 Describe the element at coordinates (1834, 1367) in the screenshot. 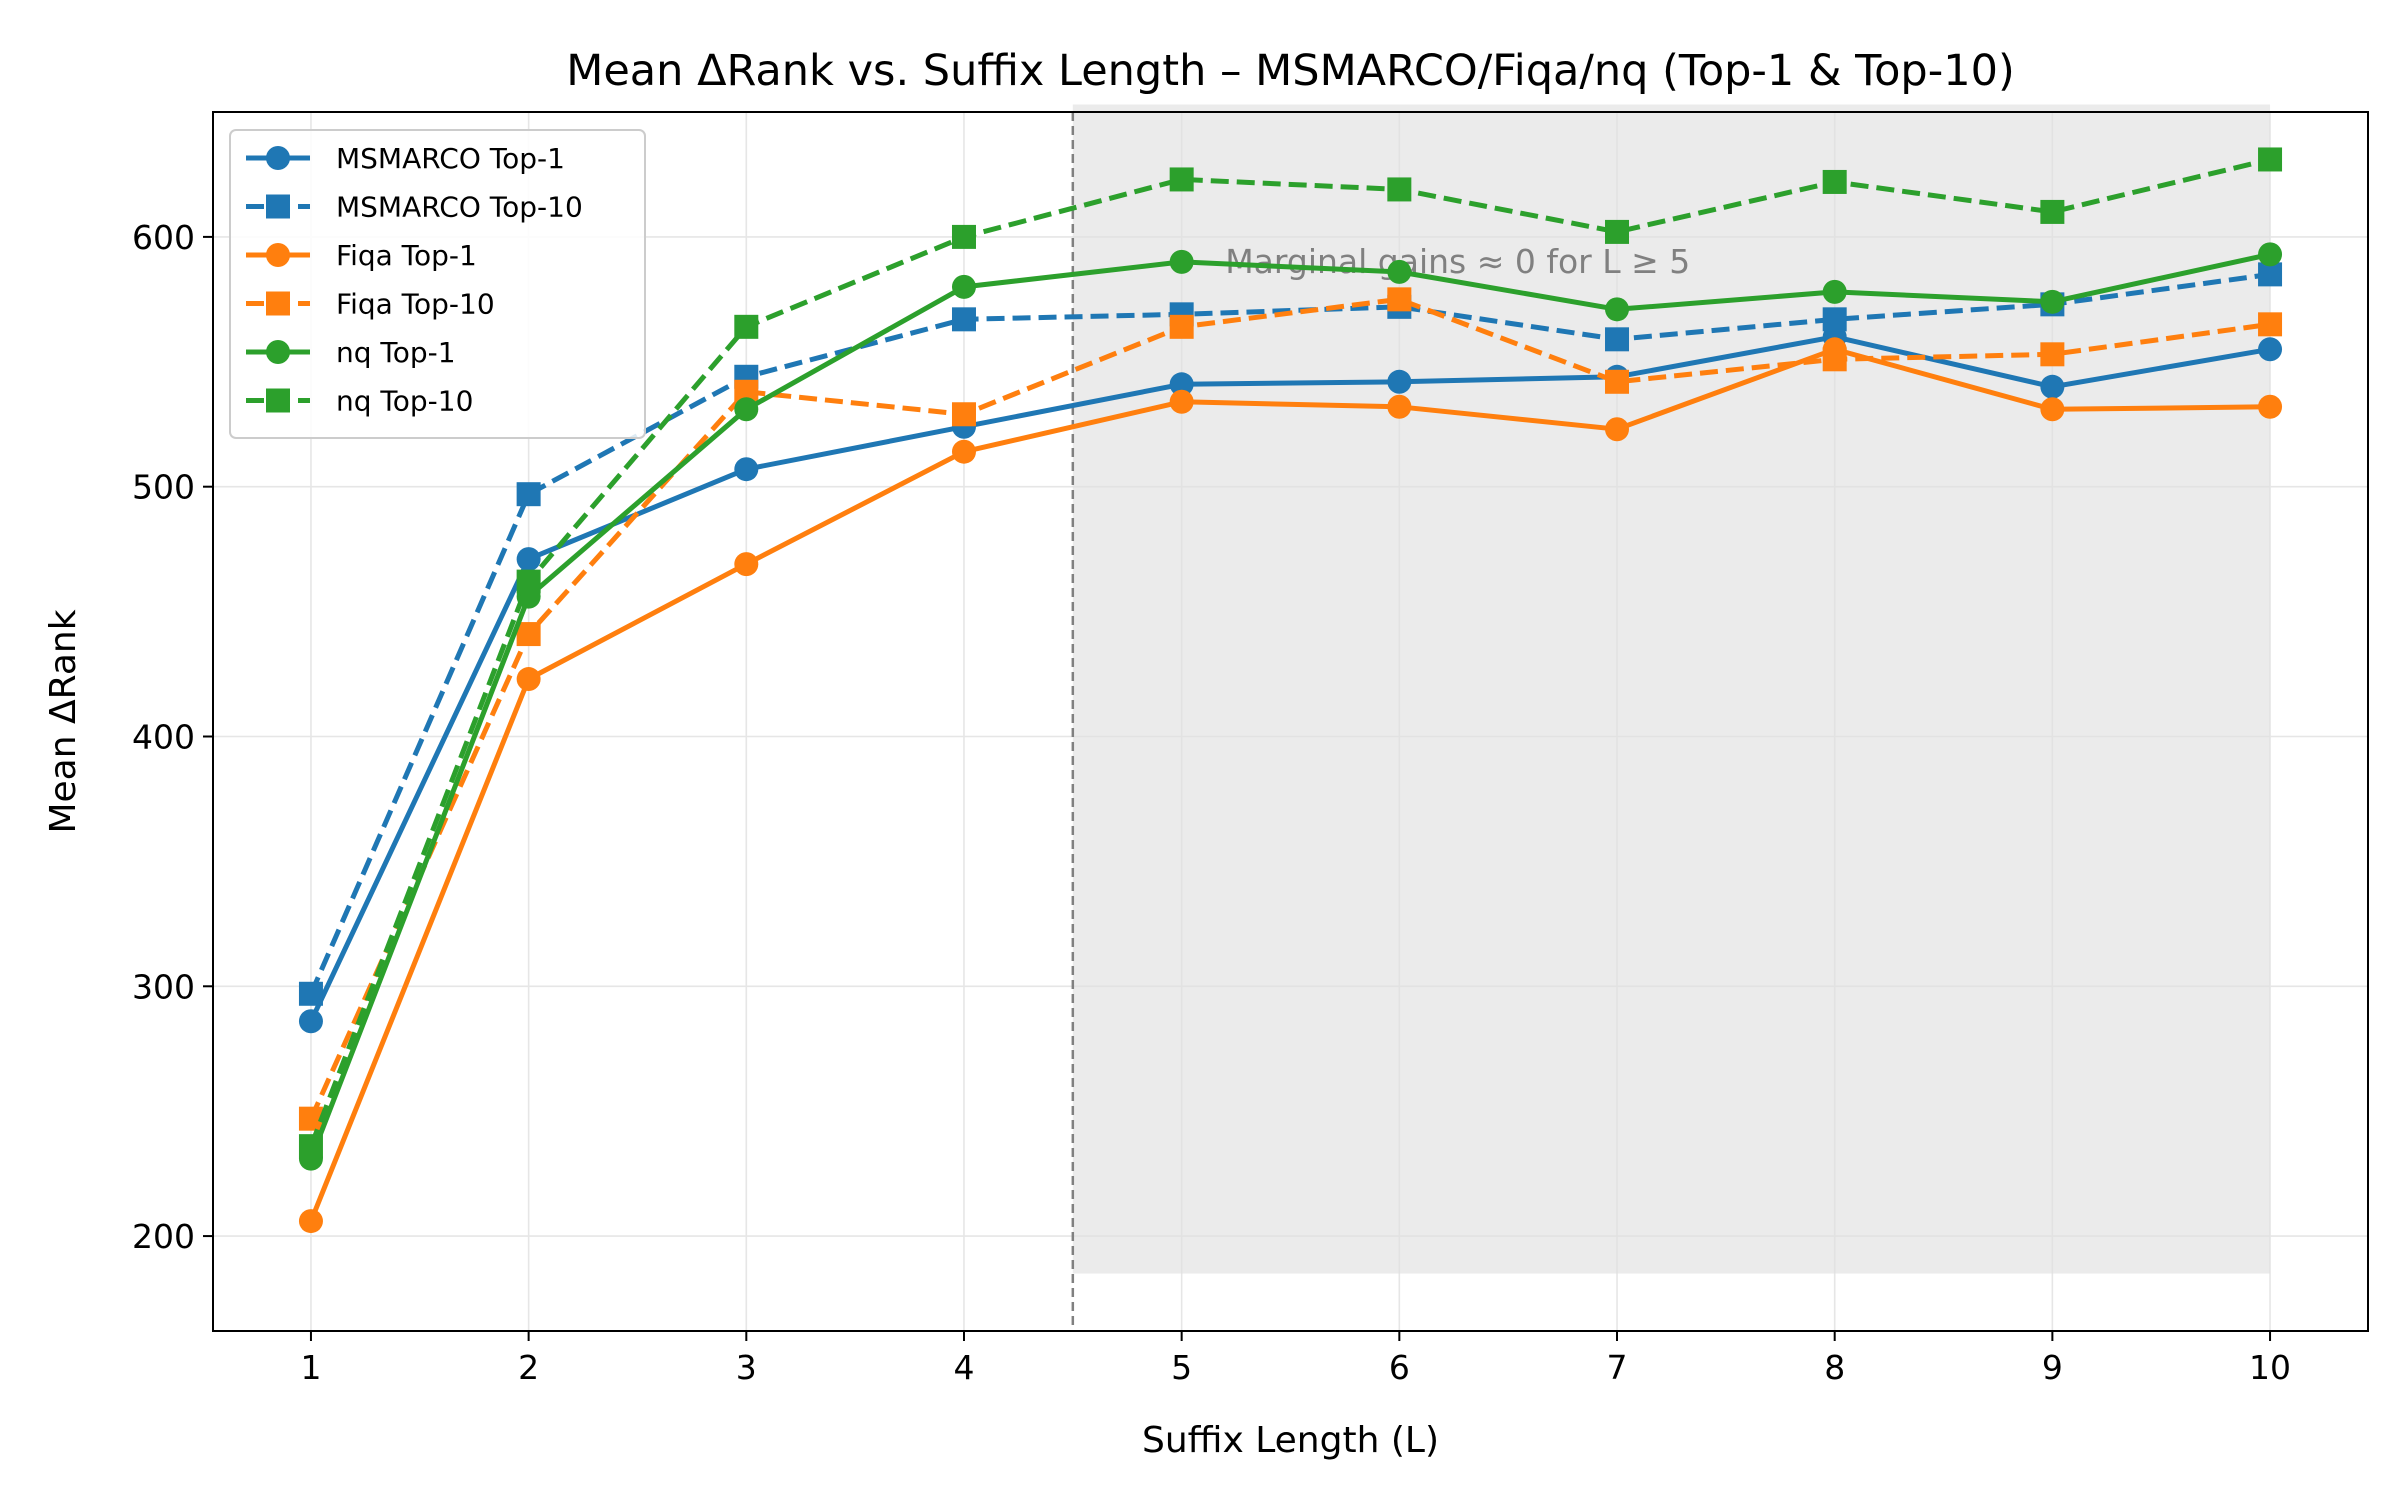

I see `x-tick-label: 8` at that location.